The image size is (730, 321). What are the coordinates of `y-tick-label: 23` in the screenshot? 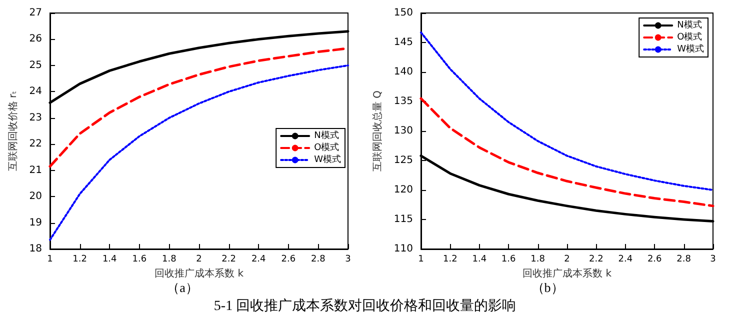 It's located at (35, 118).